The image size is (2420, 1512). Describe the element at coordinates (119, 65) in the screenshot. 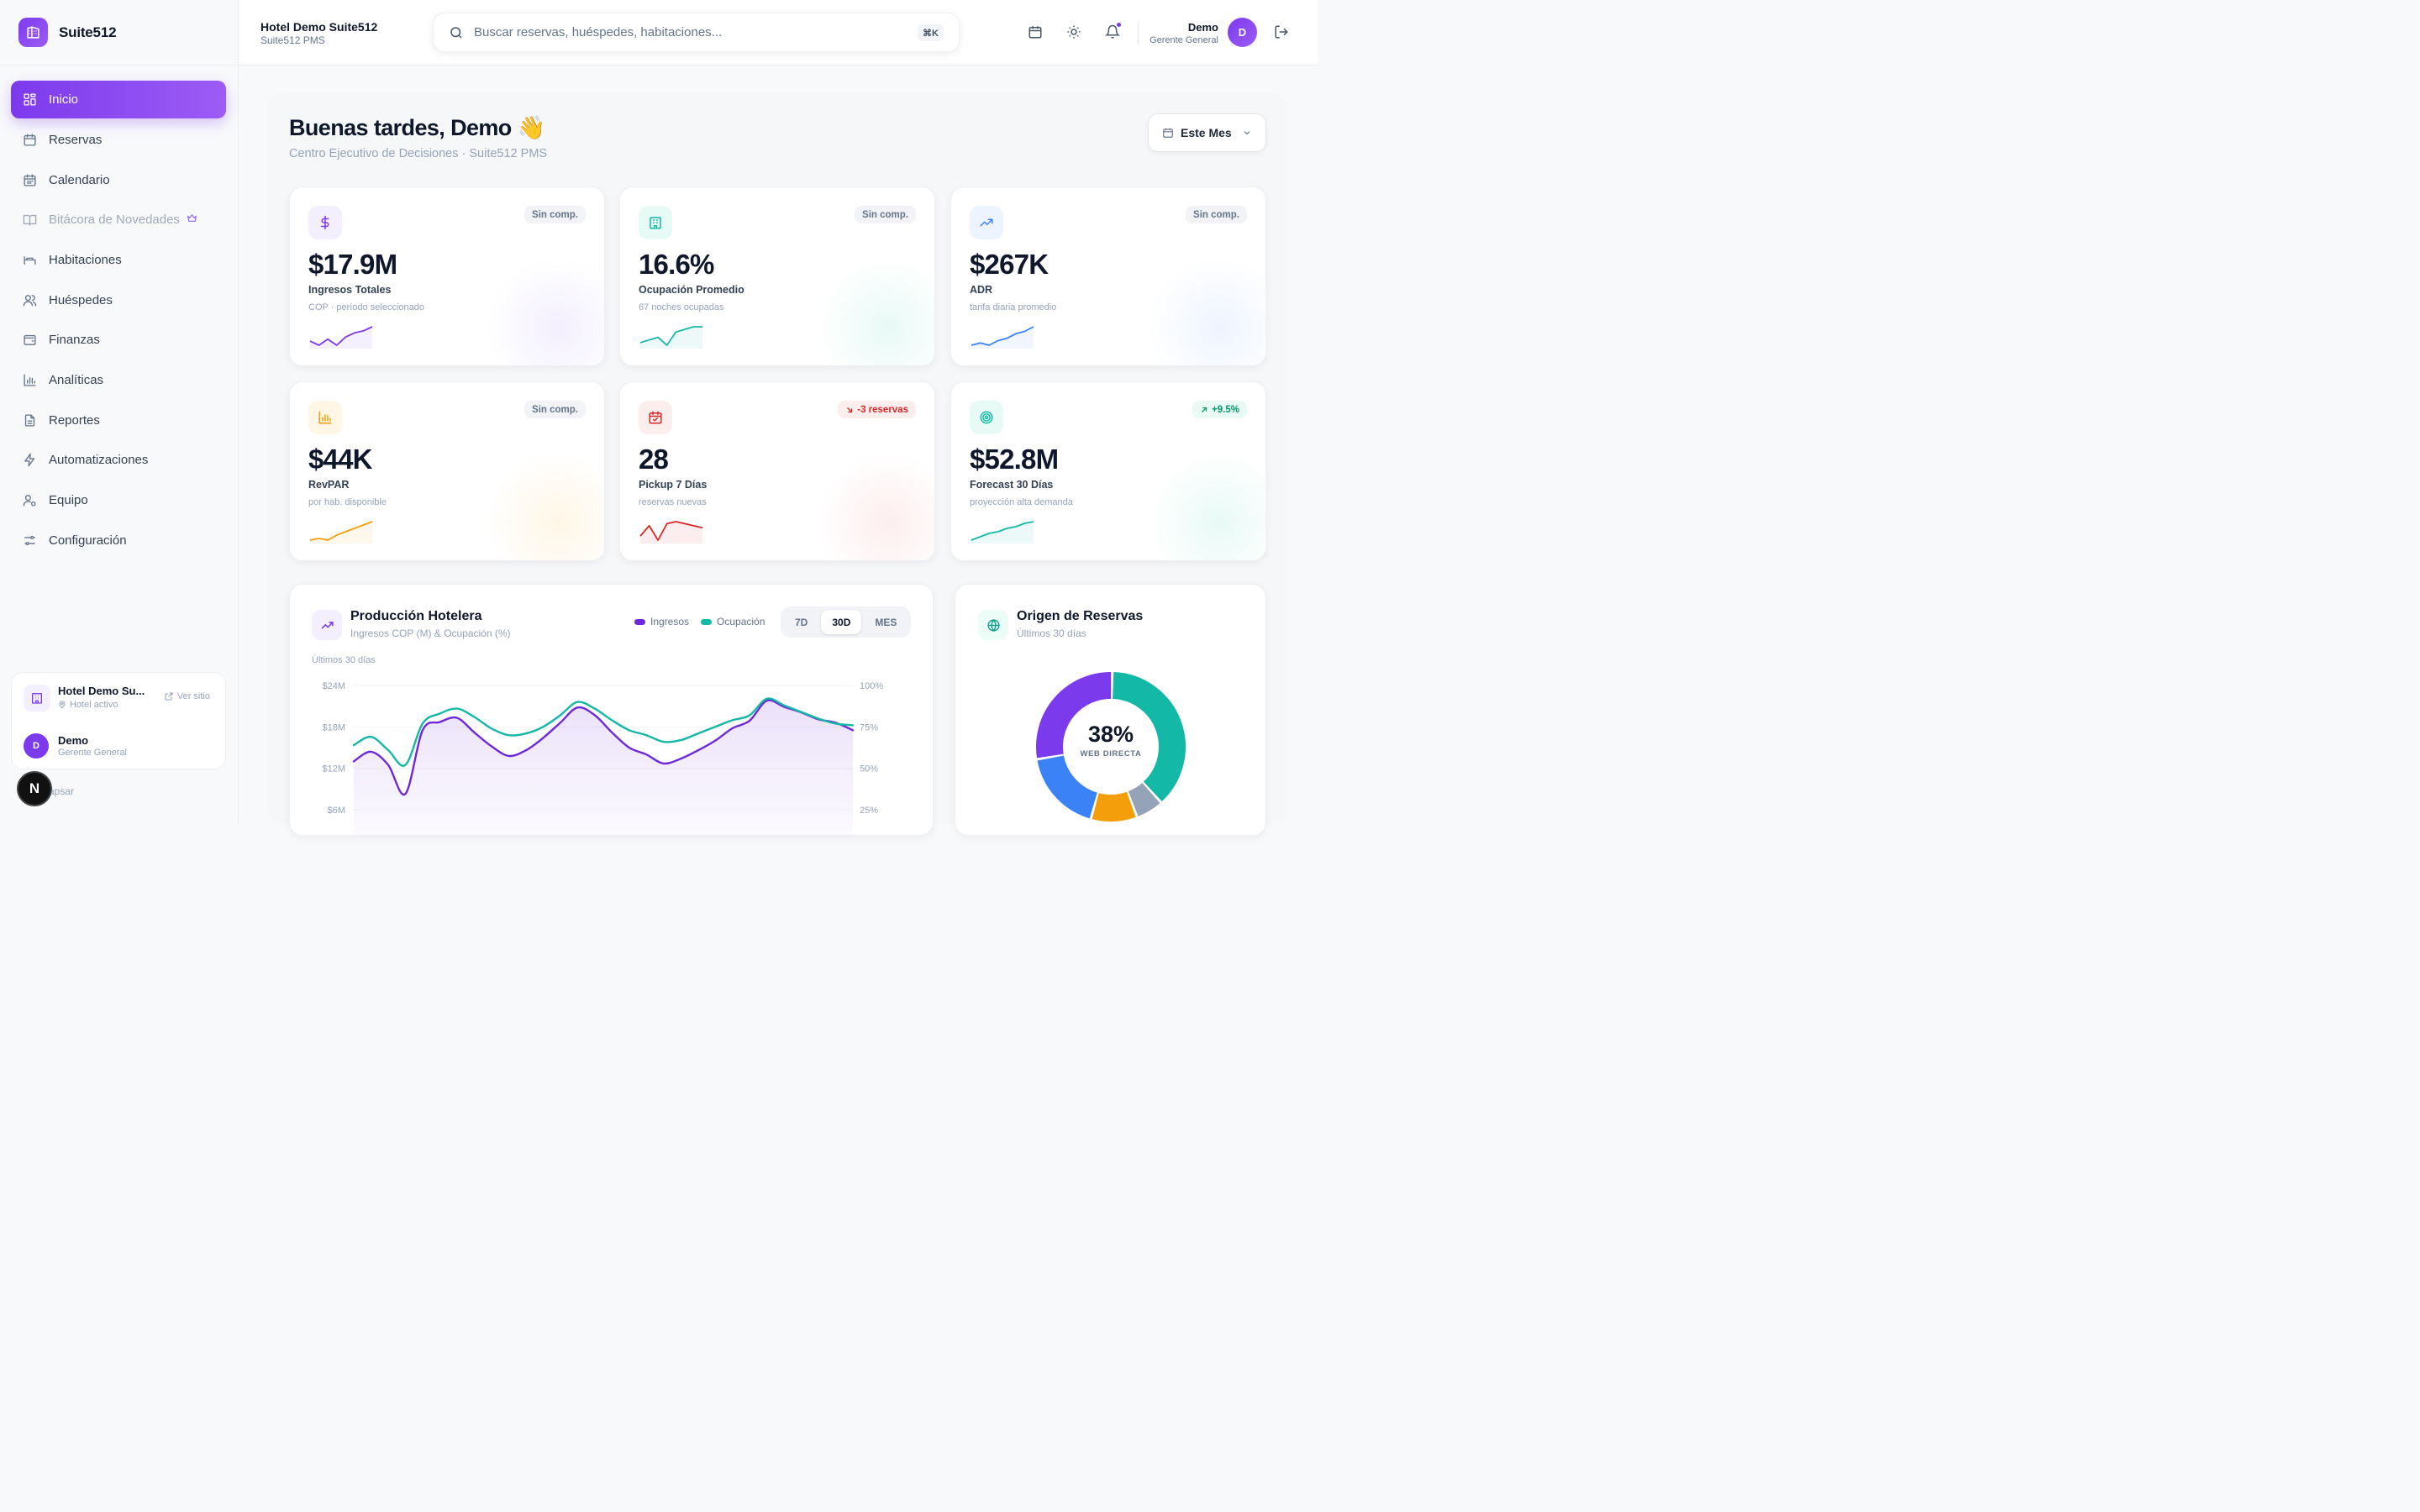

I see `sidebar-divider` at that location.